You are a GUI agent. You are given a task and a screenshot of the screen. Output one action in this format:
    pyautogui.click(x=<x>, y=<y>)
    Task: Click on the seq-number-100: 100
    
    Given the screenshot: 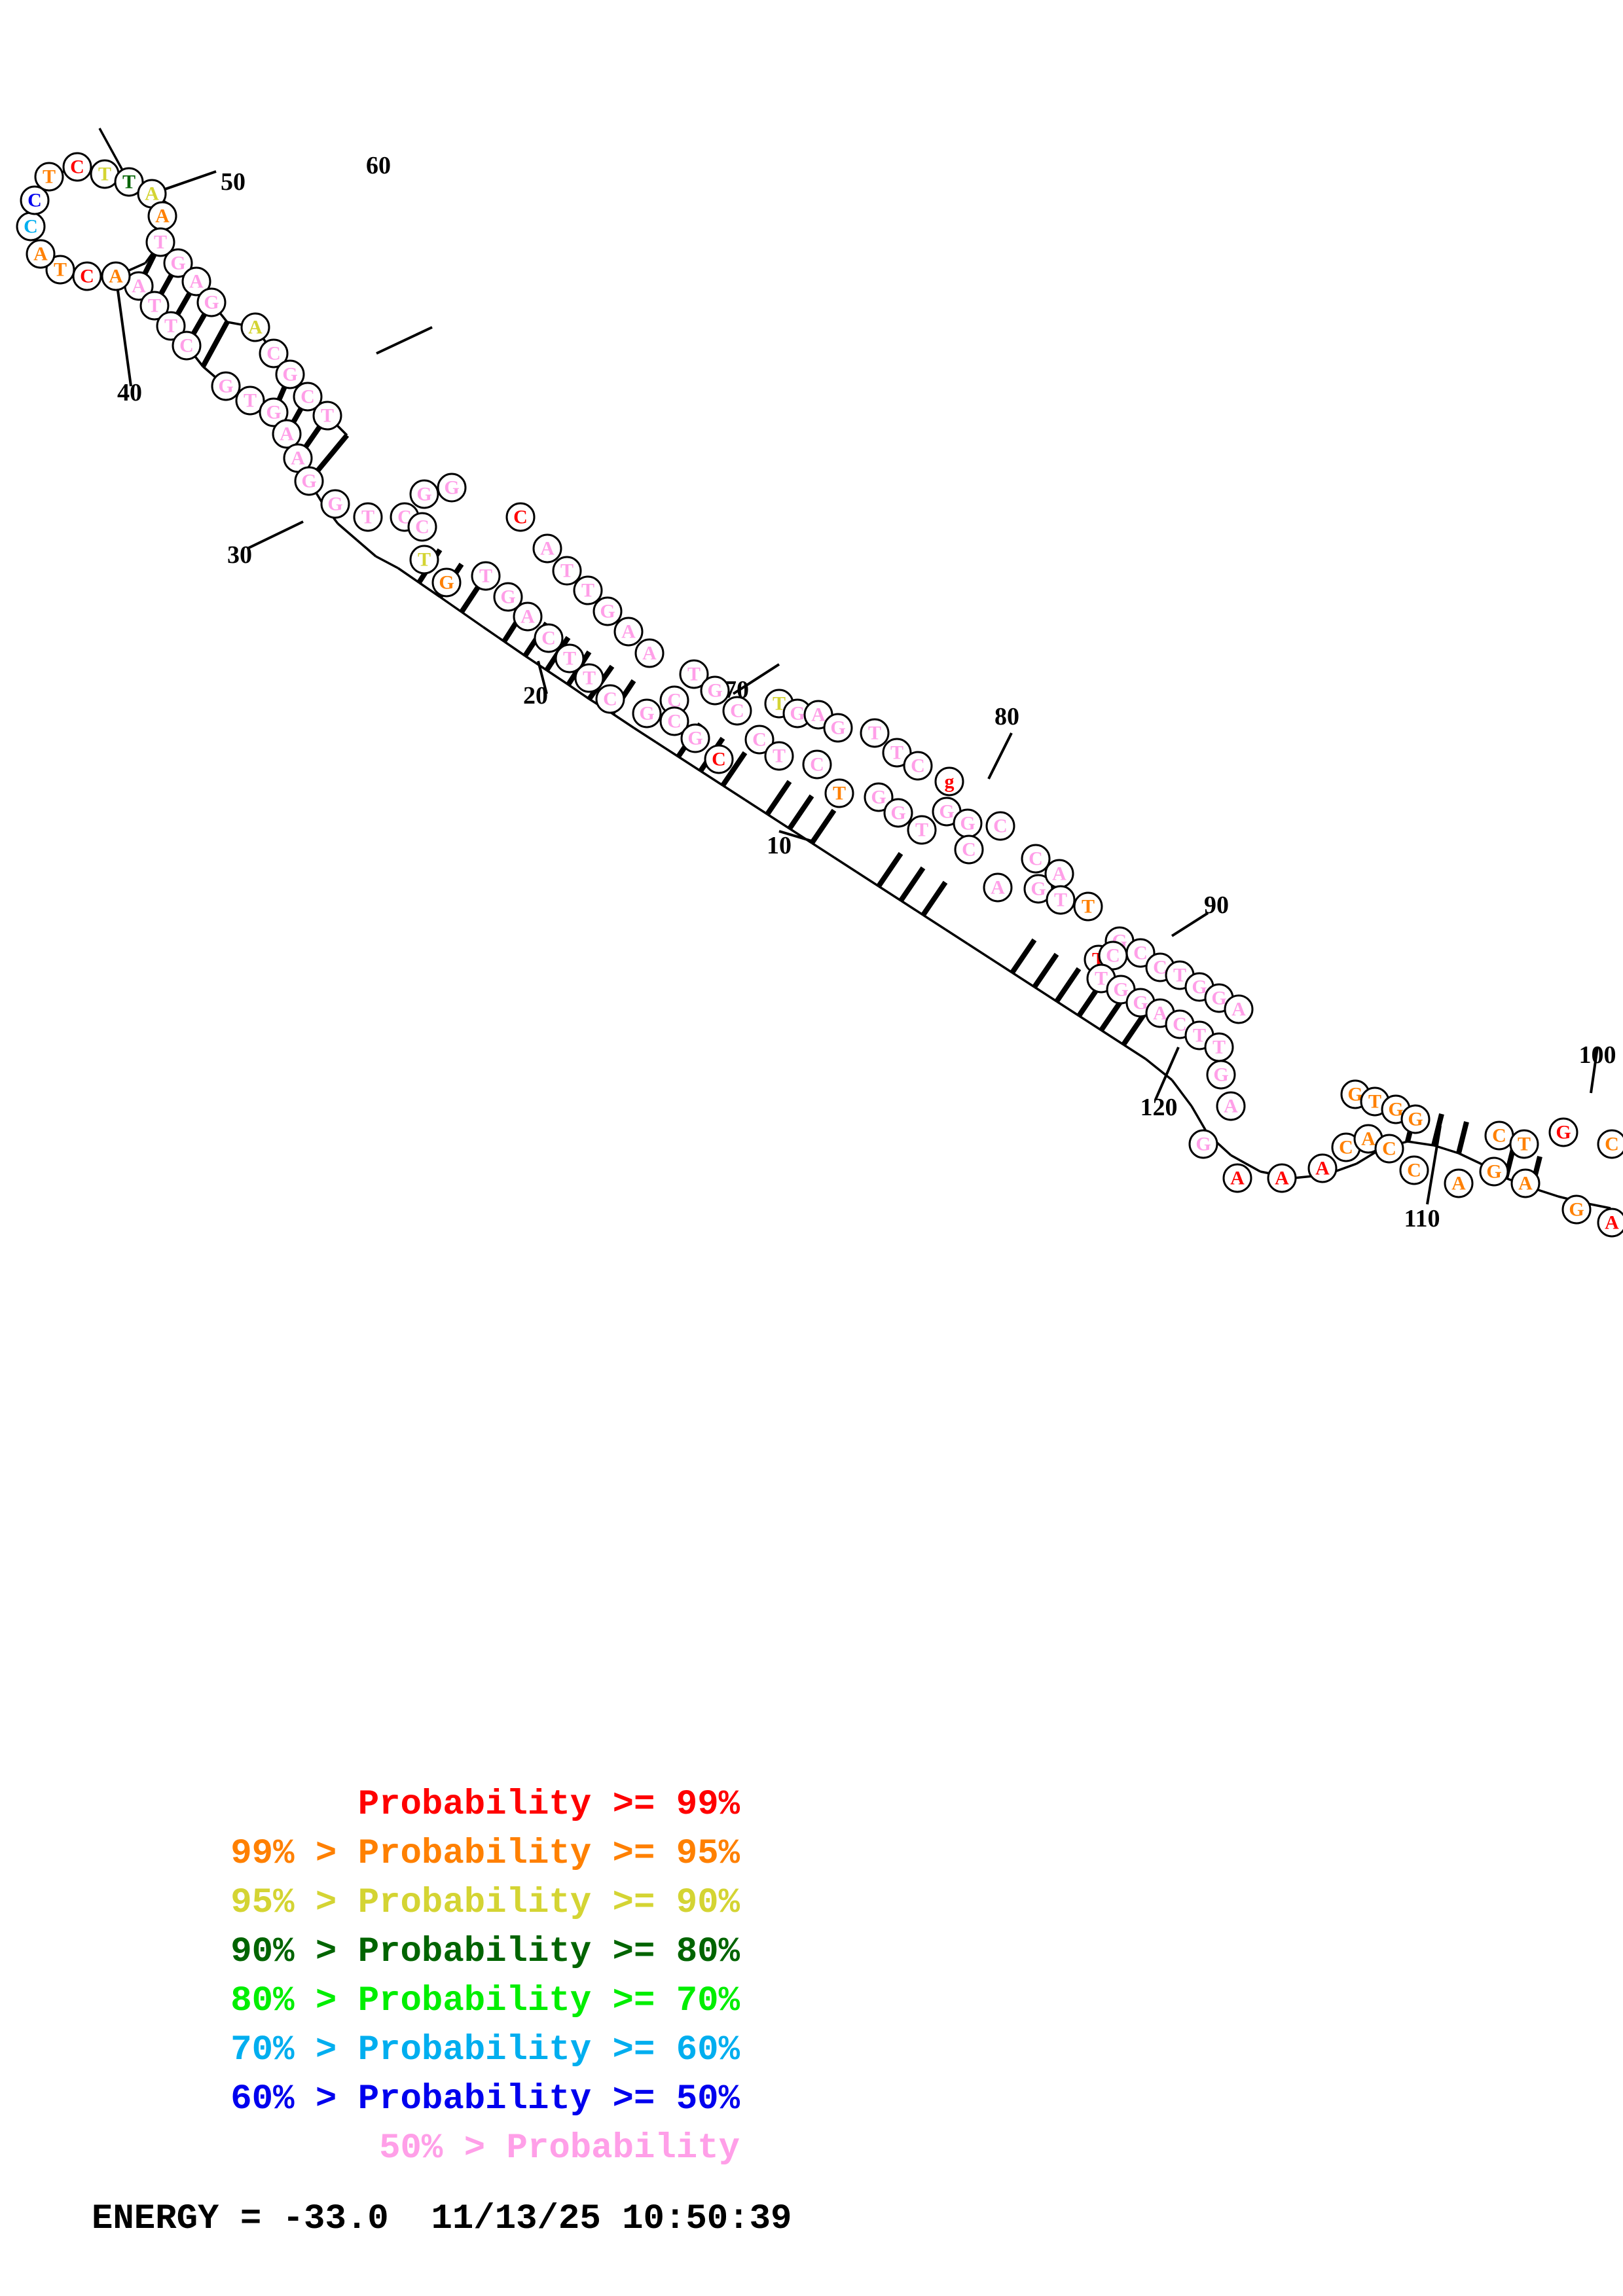 What is the action you would take?
    pyautogui.click(x=1597, y=1055)
    